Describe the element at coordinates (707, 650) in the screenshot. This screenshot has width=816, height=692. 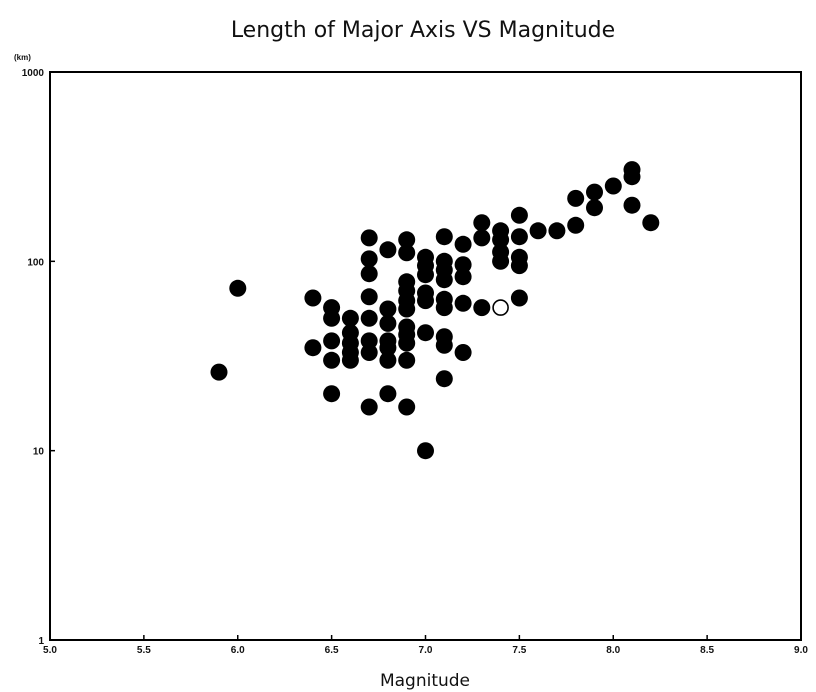
I see `x-tick-label: 8.5` at that location.